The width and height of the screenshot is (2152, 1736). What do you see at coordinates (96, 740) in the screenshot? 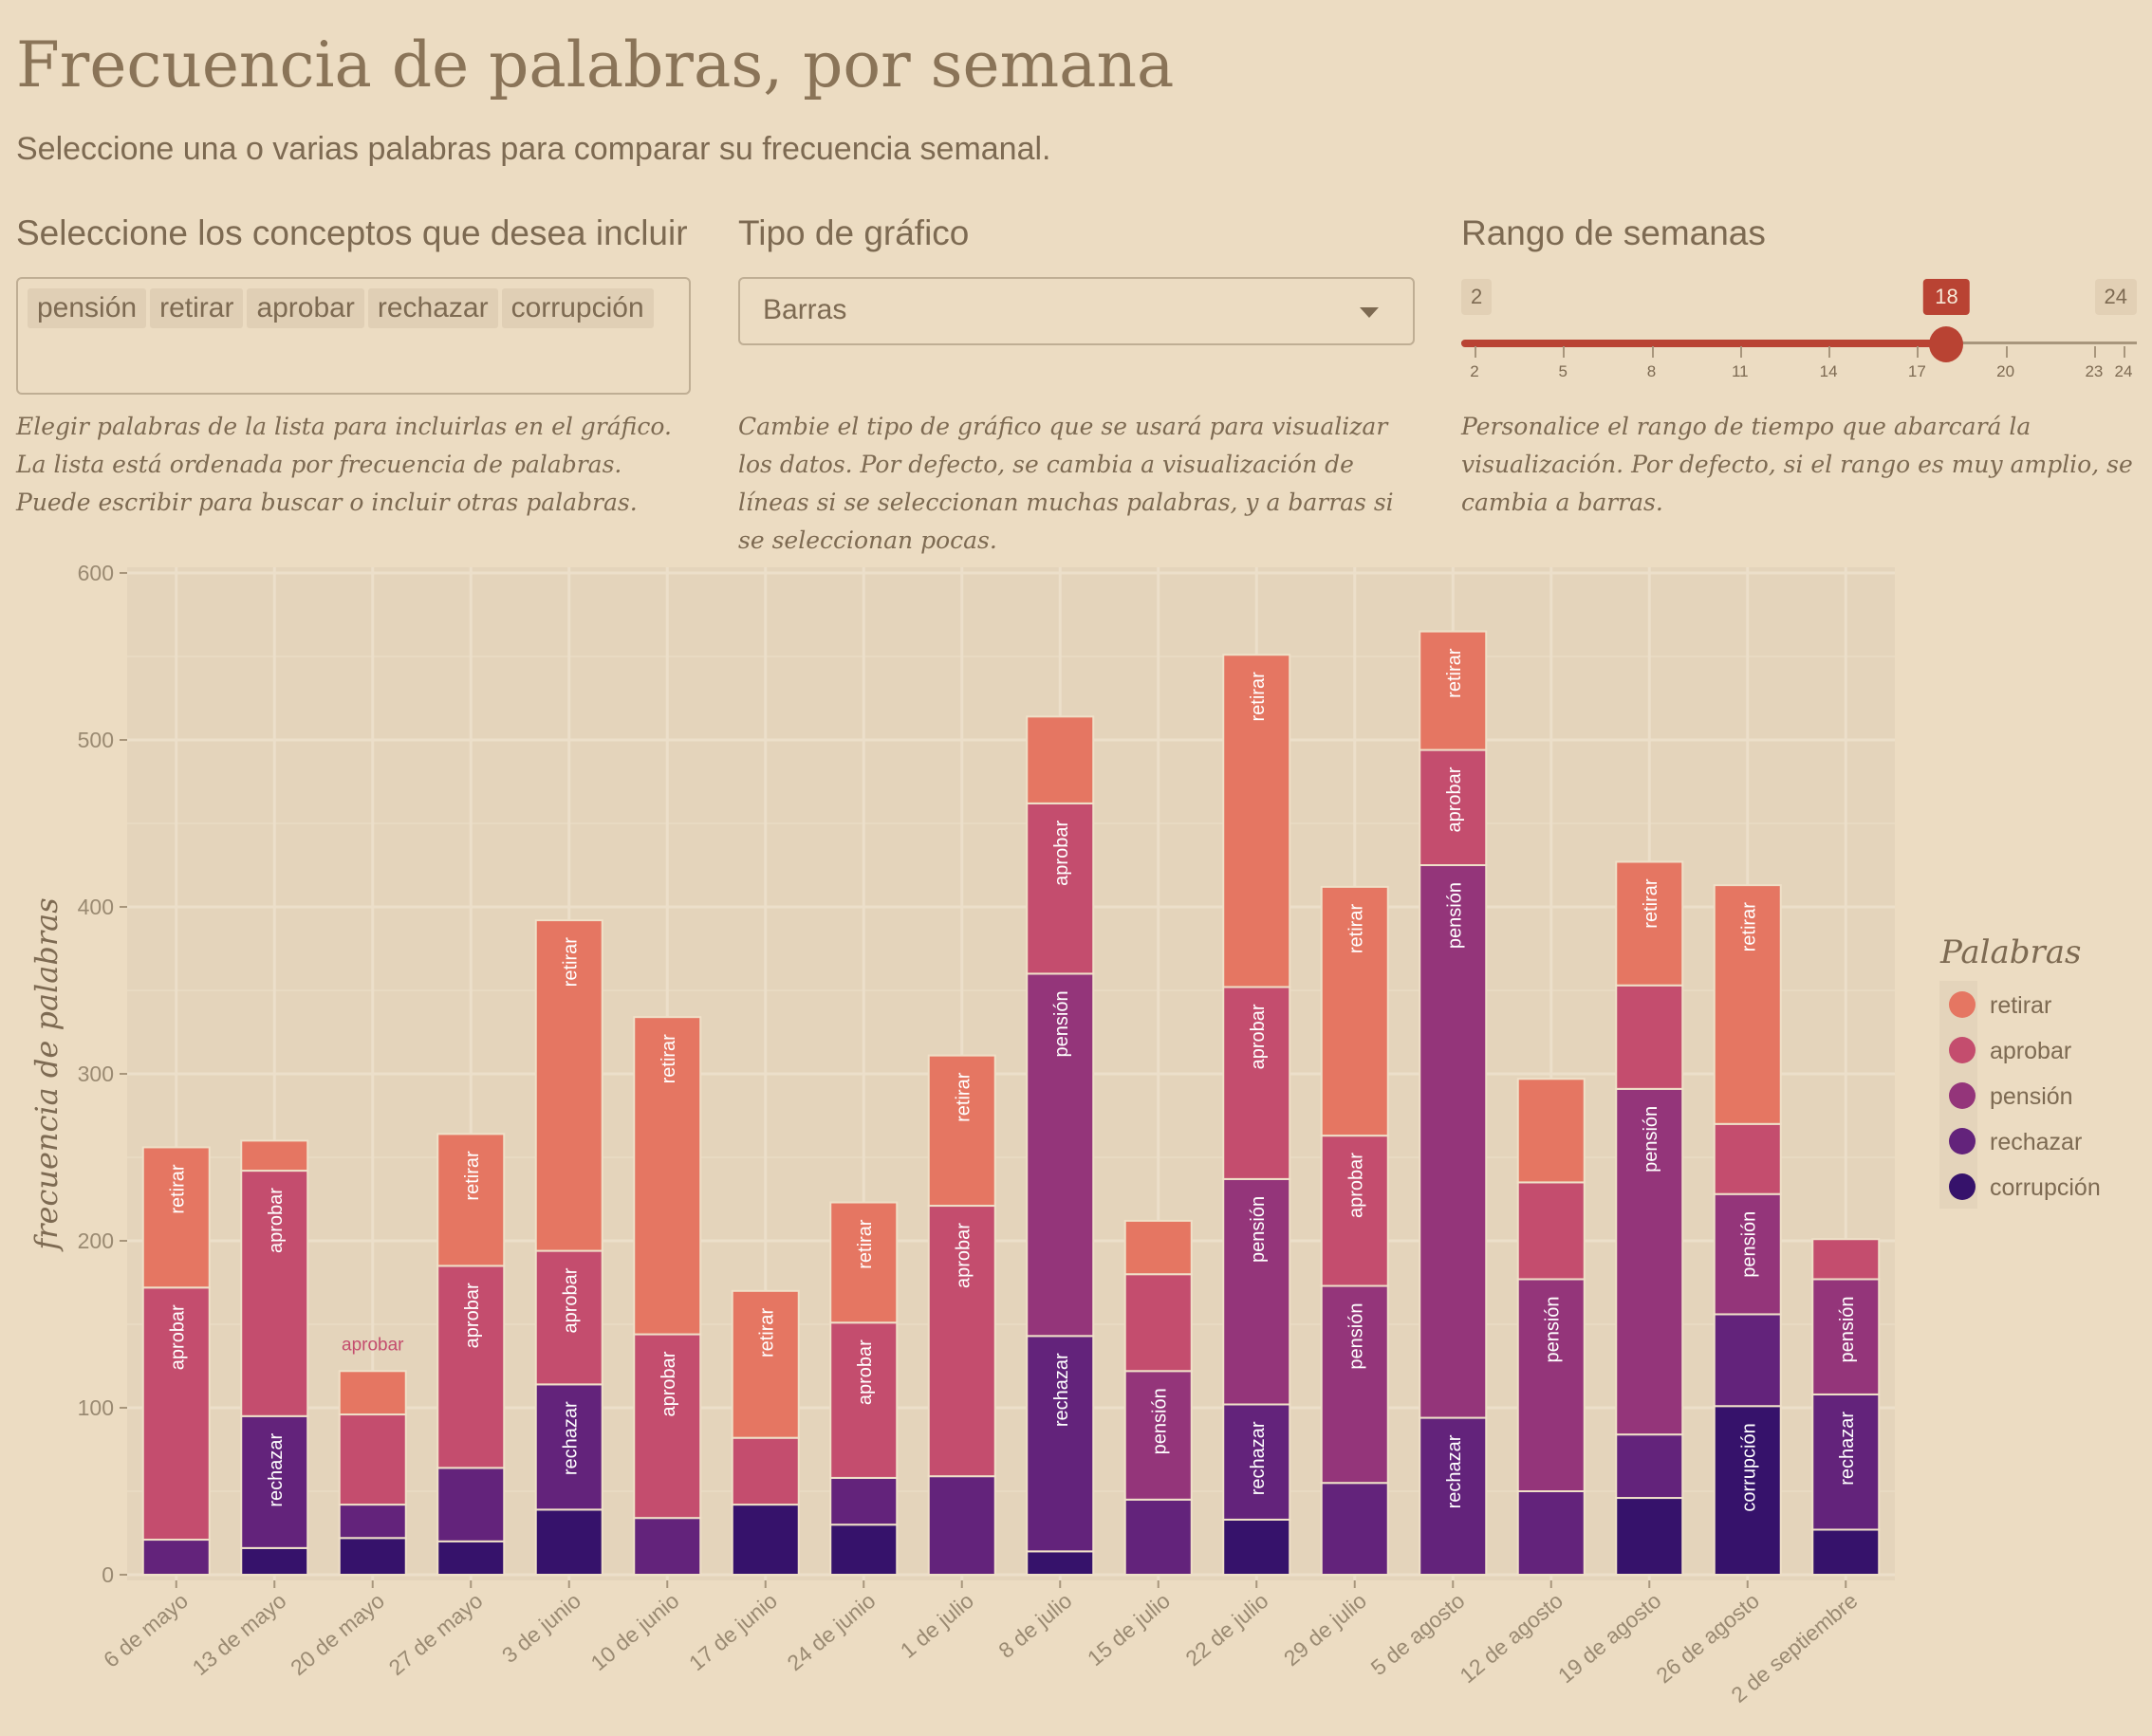
I see `y-tick-label: 500` at bounding box center [96, 740].